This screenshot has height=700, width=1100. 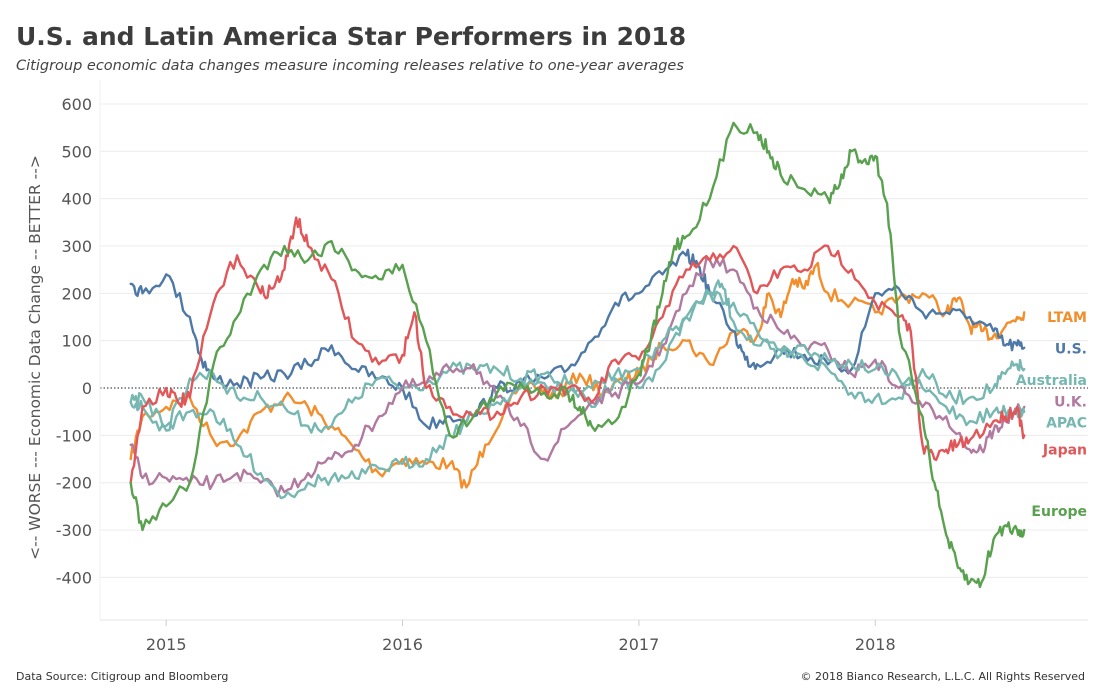 I want to click on y-tick-label: -100, so click(x=74, y=435).